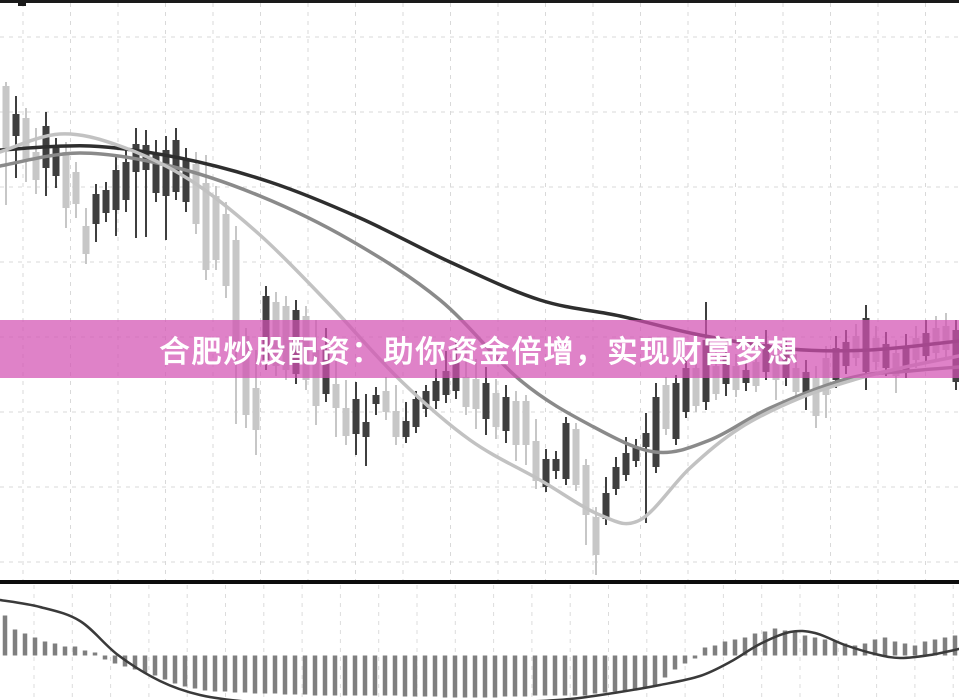  I want to click on signal-curve, so click(479, 649).